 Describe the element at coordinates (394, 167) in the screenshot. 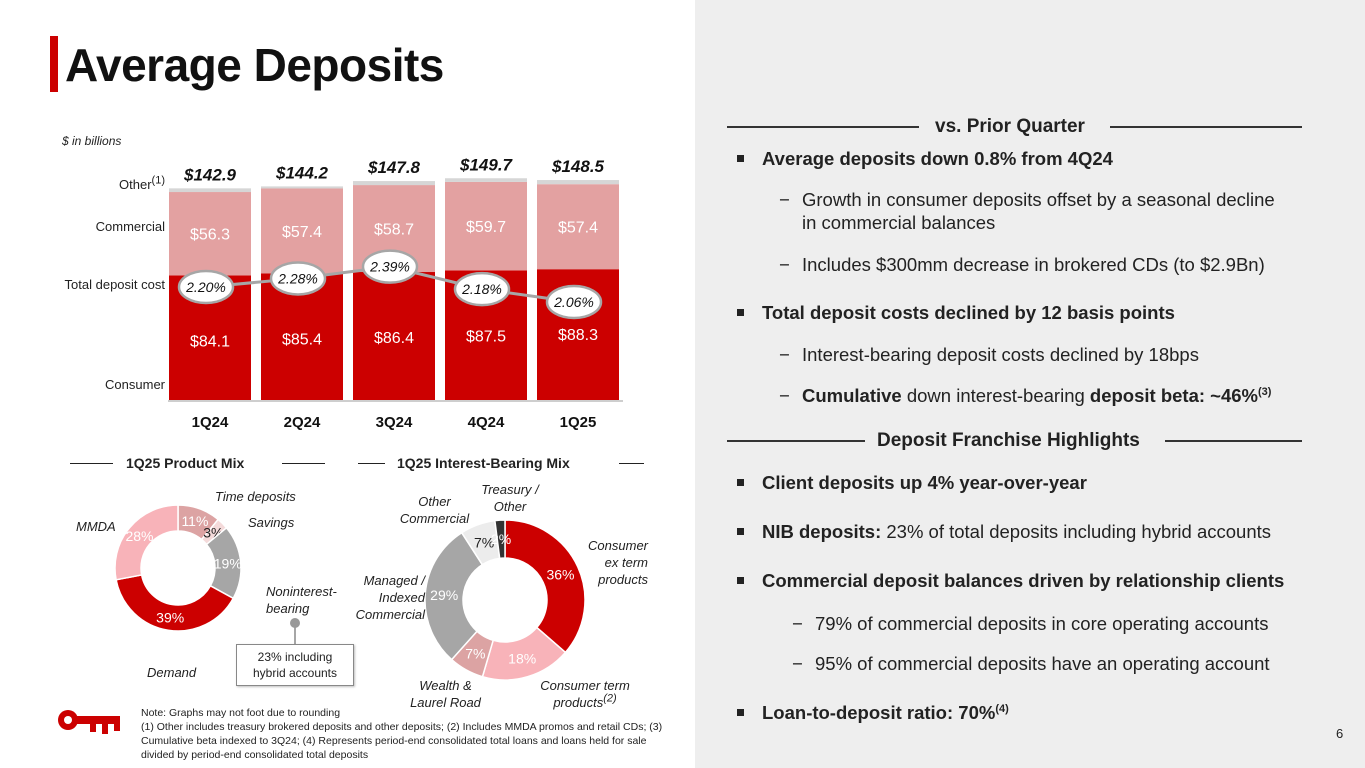

I see `bar-total-3Q24: $147.8` at that location.